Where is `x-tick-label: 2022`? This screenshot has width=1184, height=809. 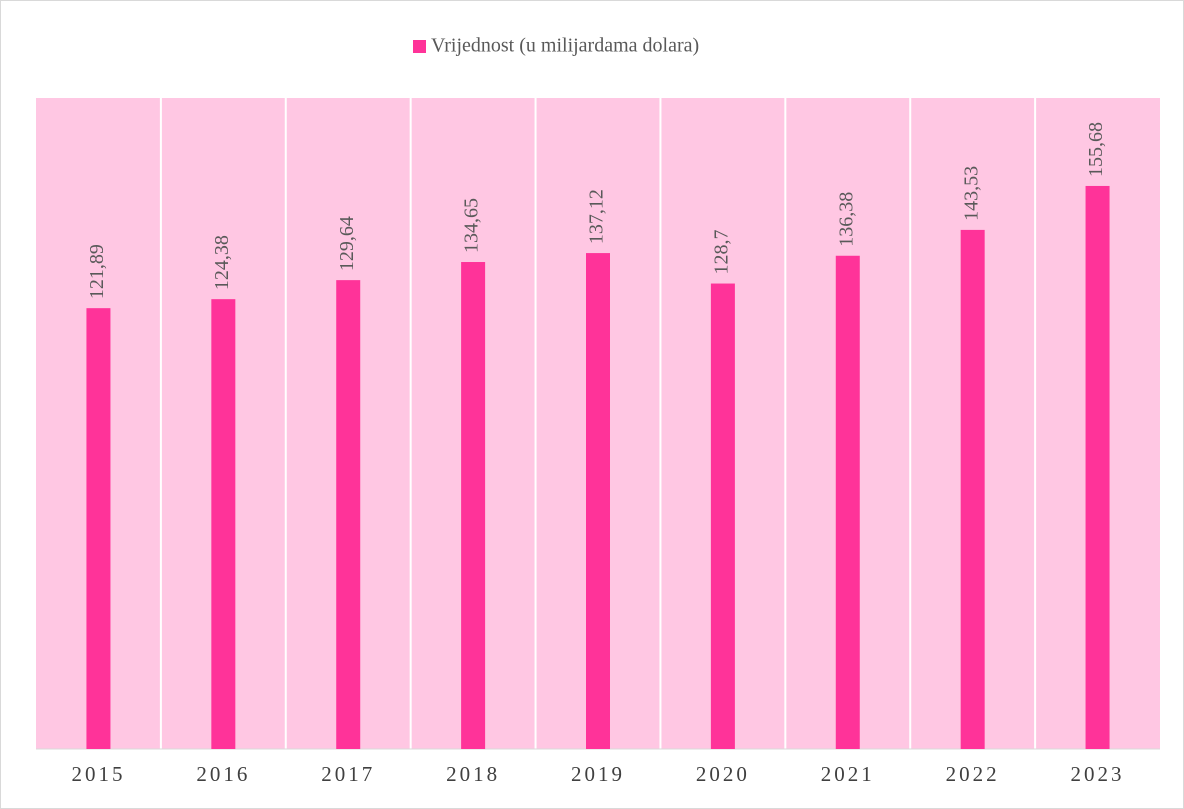
x-tick-label: 2022 is located at coordinates (973, 774).